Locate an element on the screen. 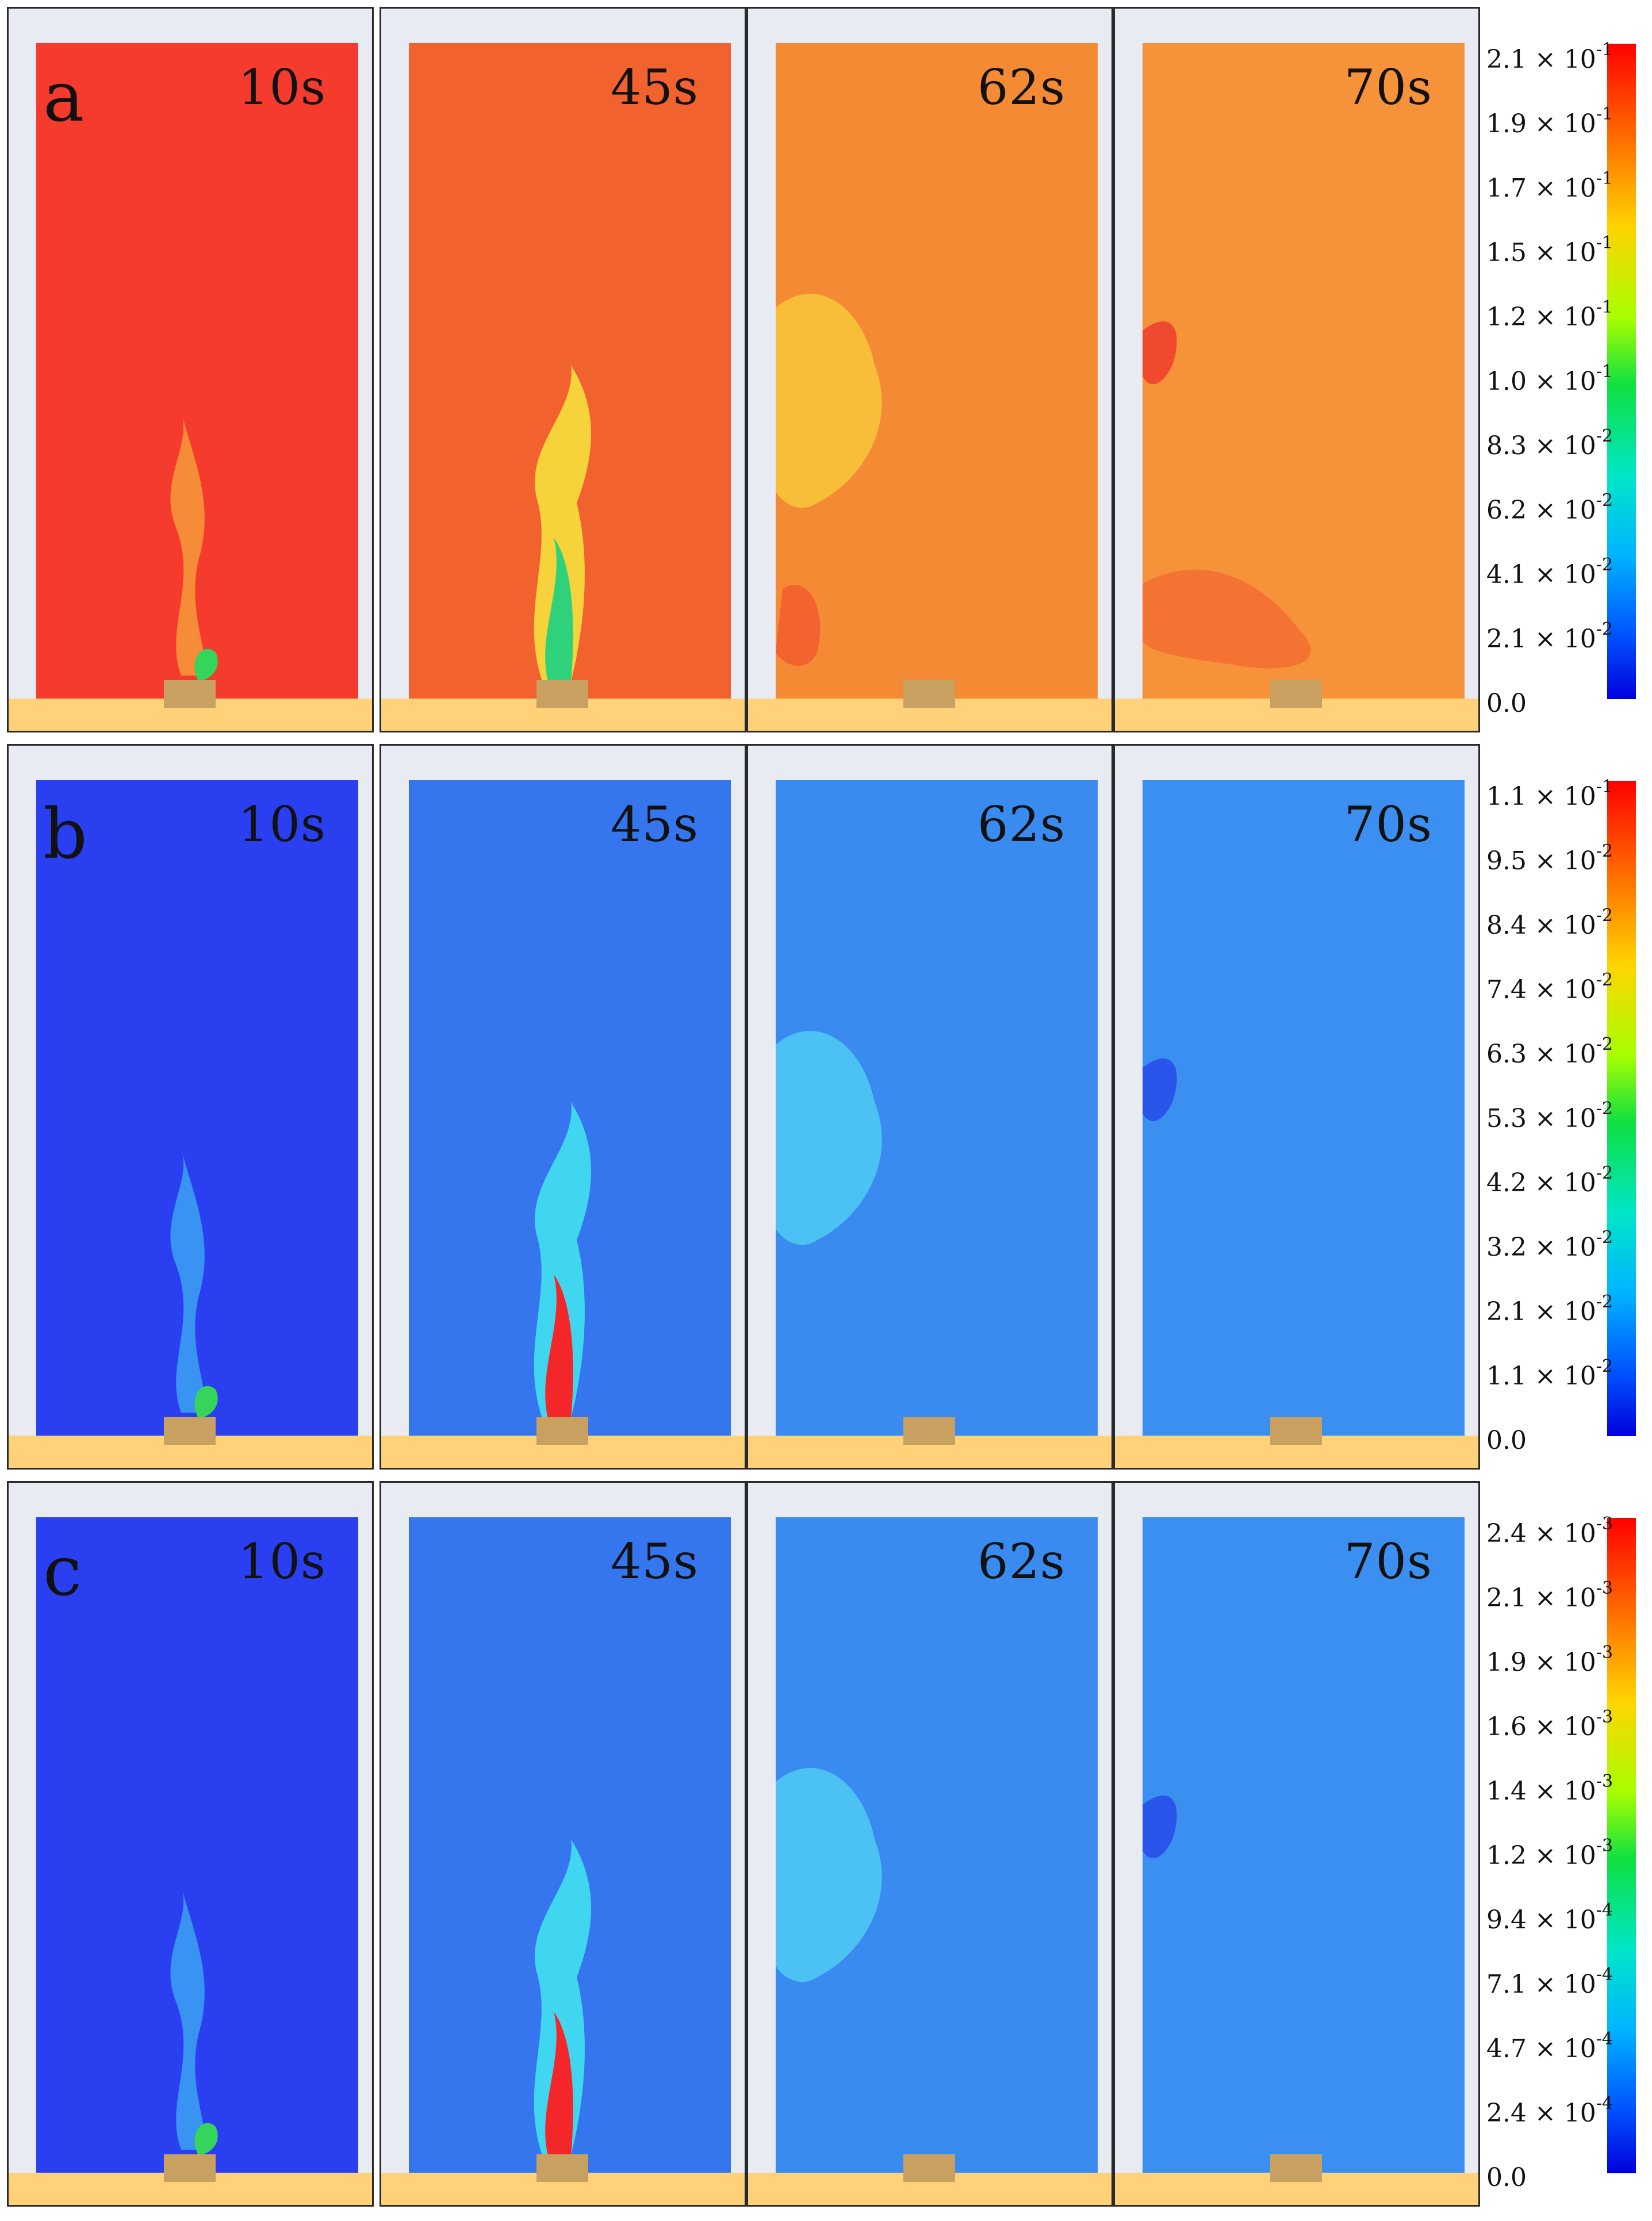  colorbar-tick: 4.2 × 10⁻² is located at coordinates (1549, 1180).